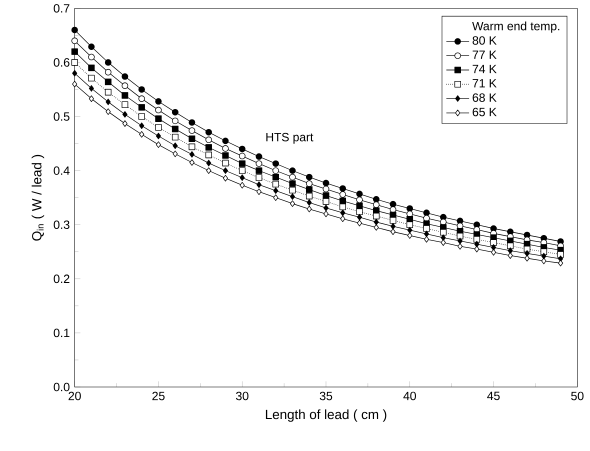  I want to click on legend-label: 68 K, so click(484, 97).